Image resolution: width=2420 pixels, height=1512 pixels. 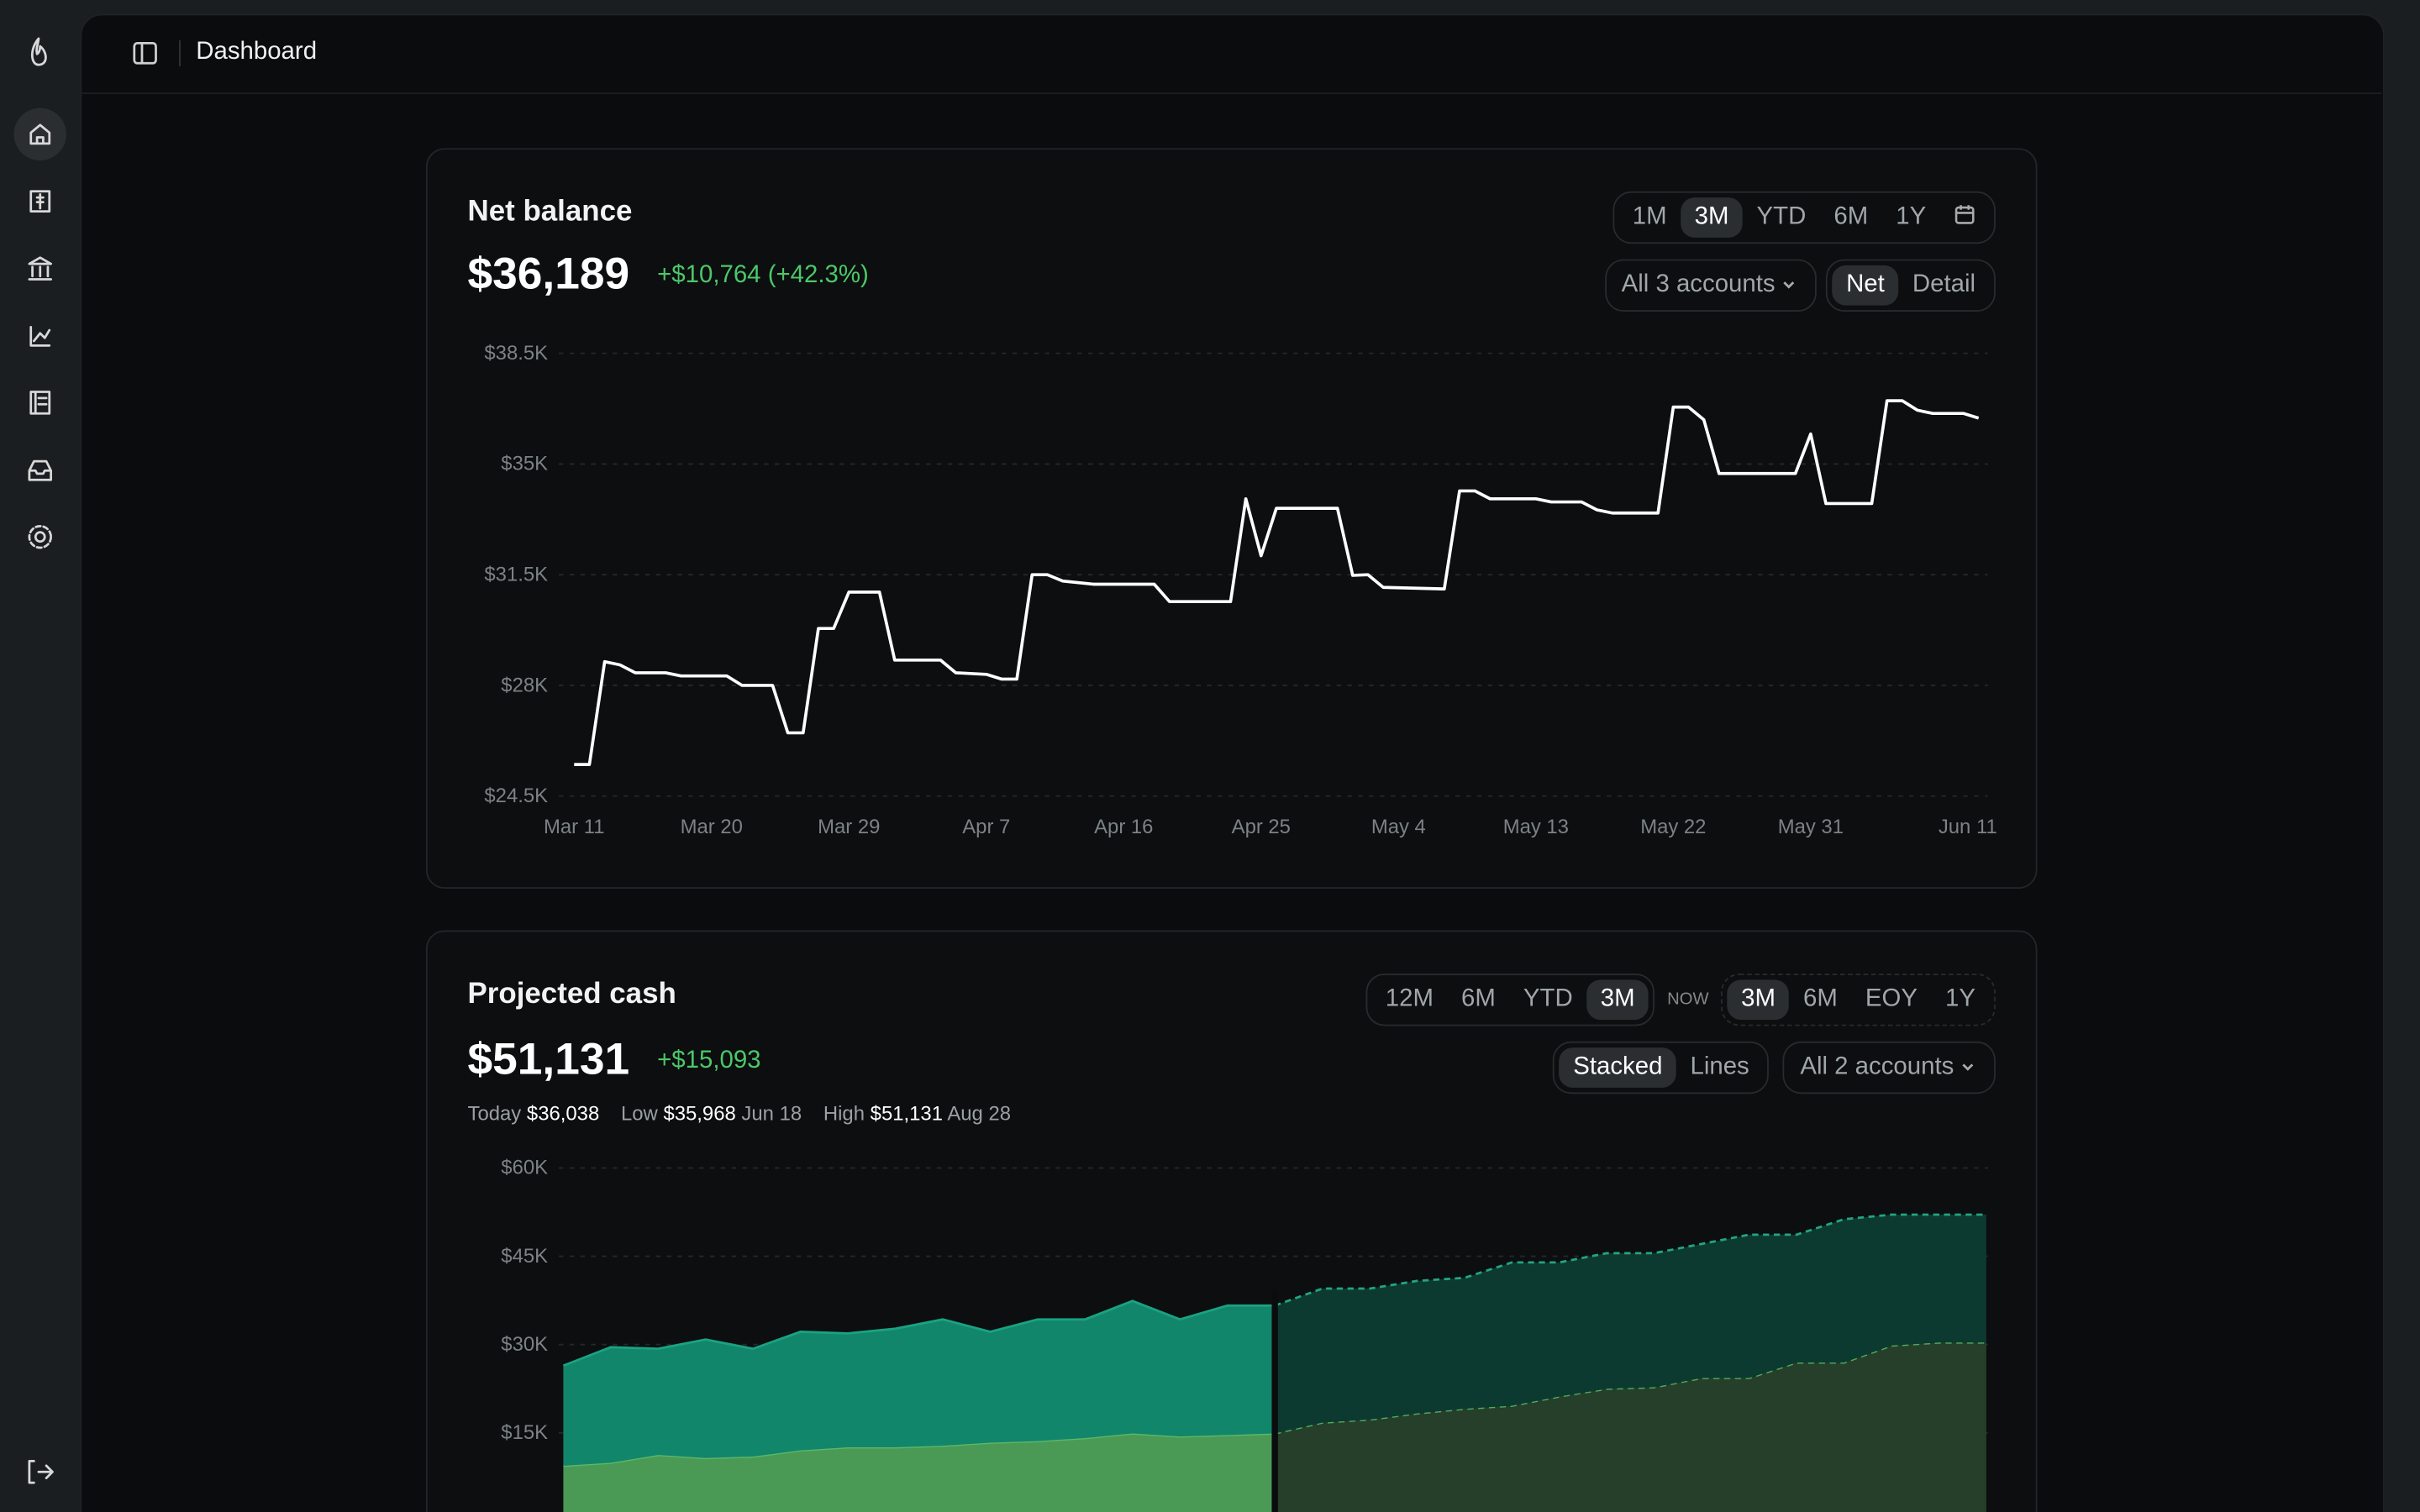 I want to click on toggle-button: Detail, so click(x=1944, y=284).